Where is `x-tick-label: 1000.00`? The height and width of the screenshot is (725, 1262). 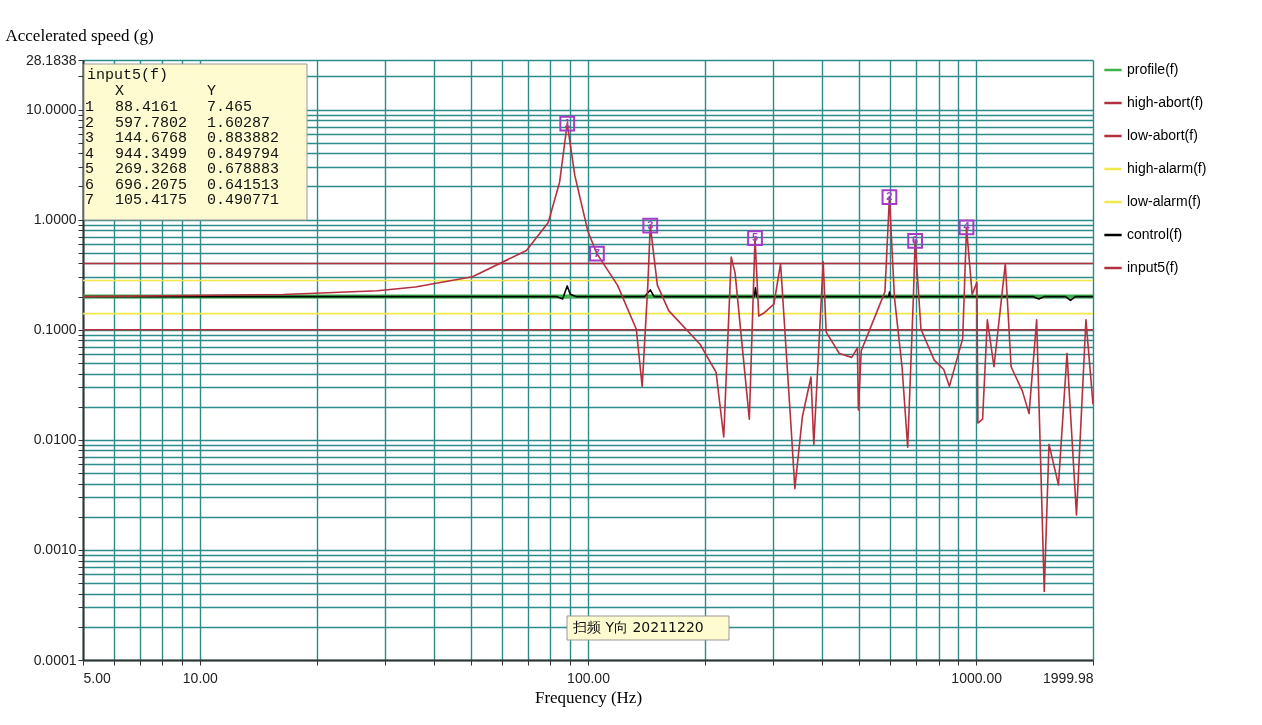 x-tick-label: 1000.00 is located at coordinates (977, 677).